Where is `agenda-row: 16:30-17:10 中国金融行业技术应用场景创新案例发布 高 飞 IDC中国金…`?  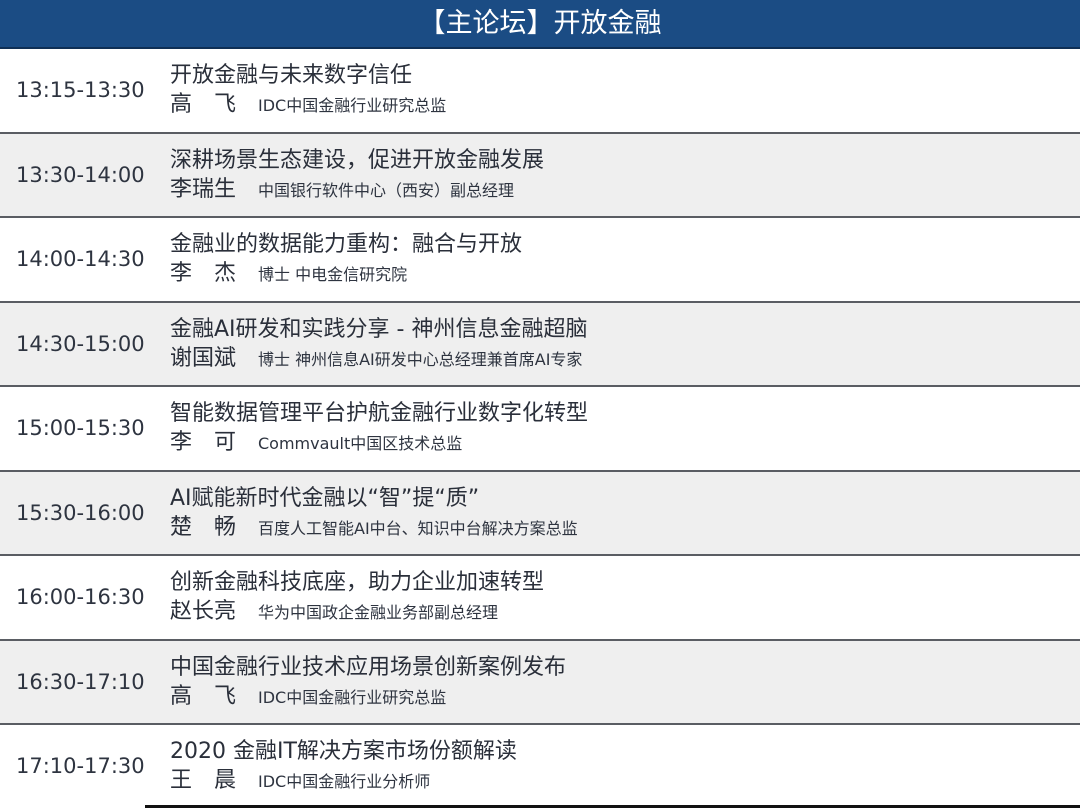 agenda-row: 16:30-17:10 中国金融行业技术应用场景创新案例发布 高 飞 IDC中国金… is located at coordinates (540, 682).